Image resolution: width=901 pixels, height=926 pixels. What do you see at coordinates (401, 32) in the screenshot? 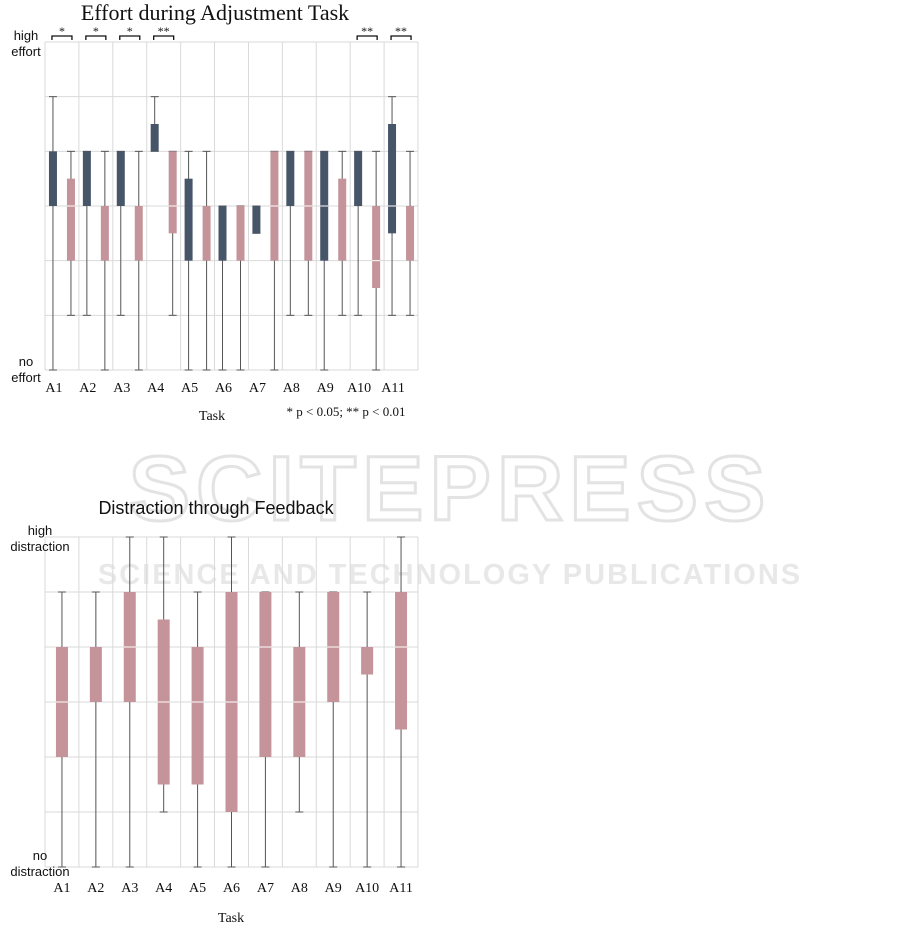
I see `significance-bracket: **` at bounding box center [401, 32].